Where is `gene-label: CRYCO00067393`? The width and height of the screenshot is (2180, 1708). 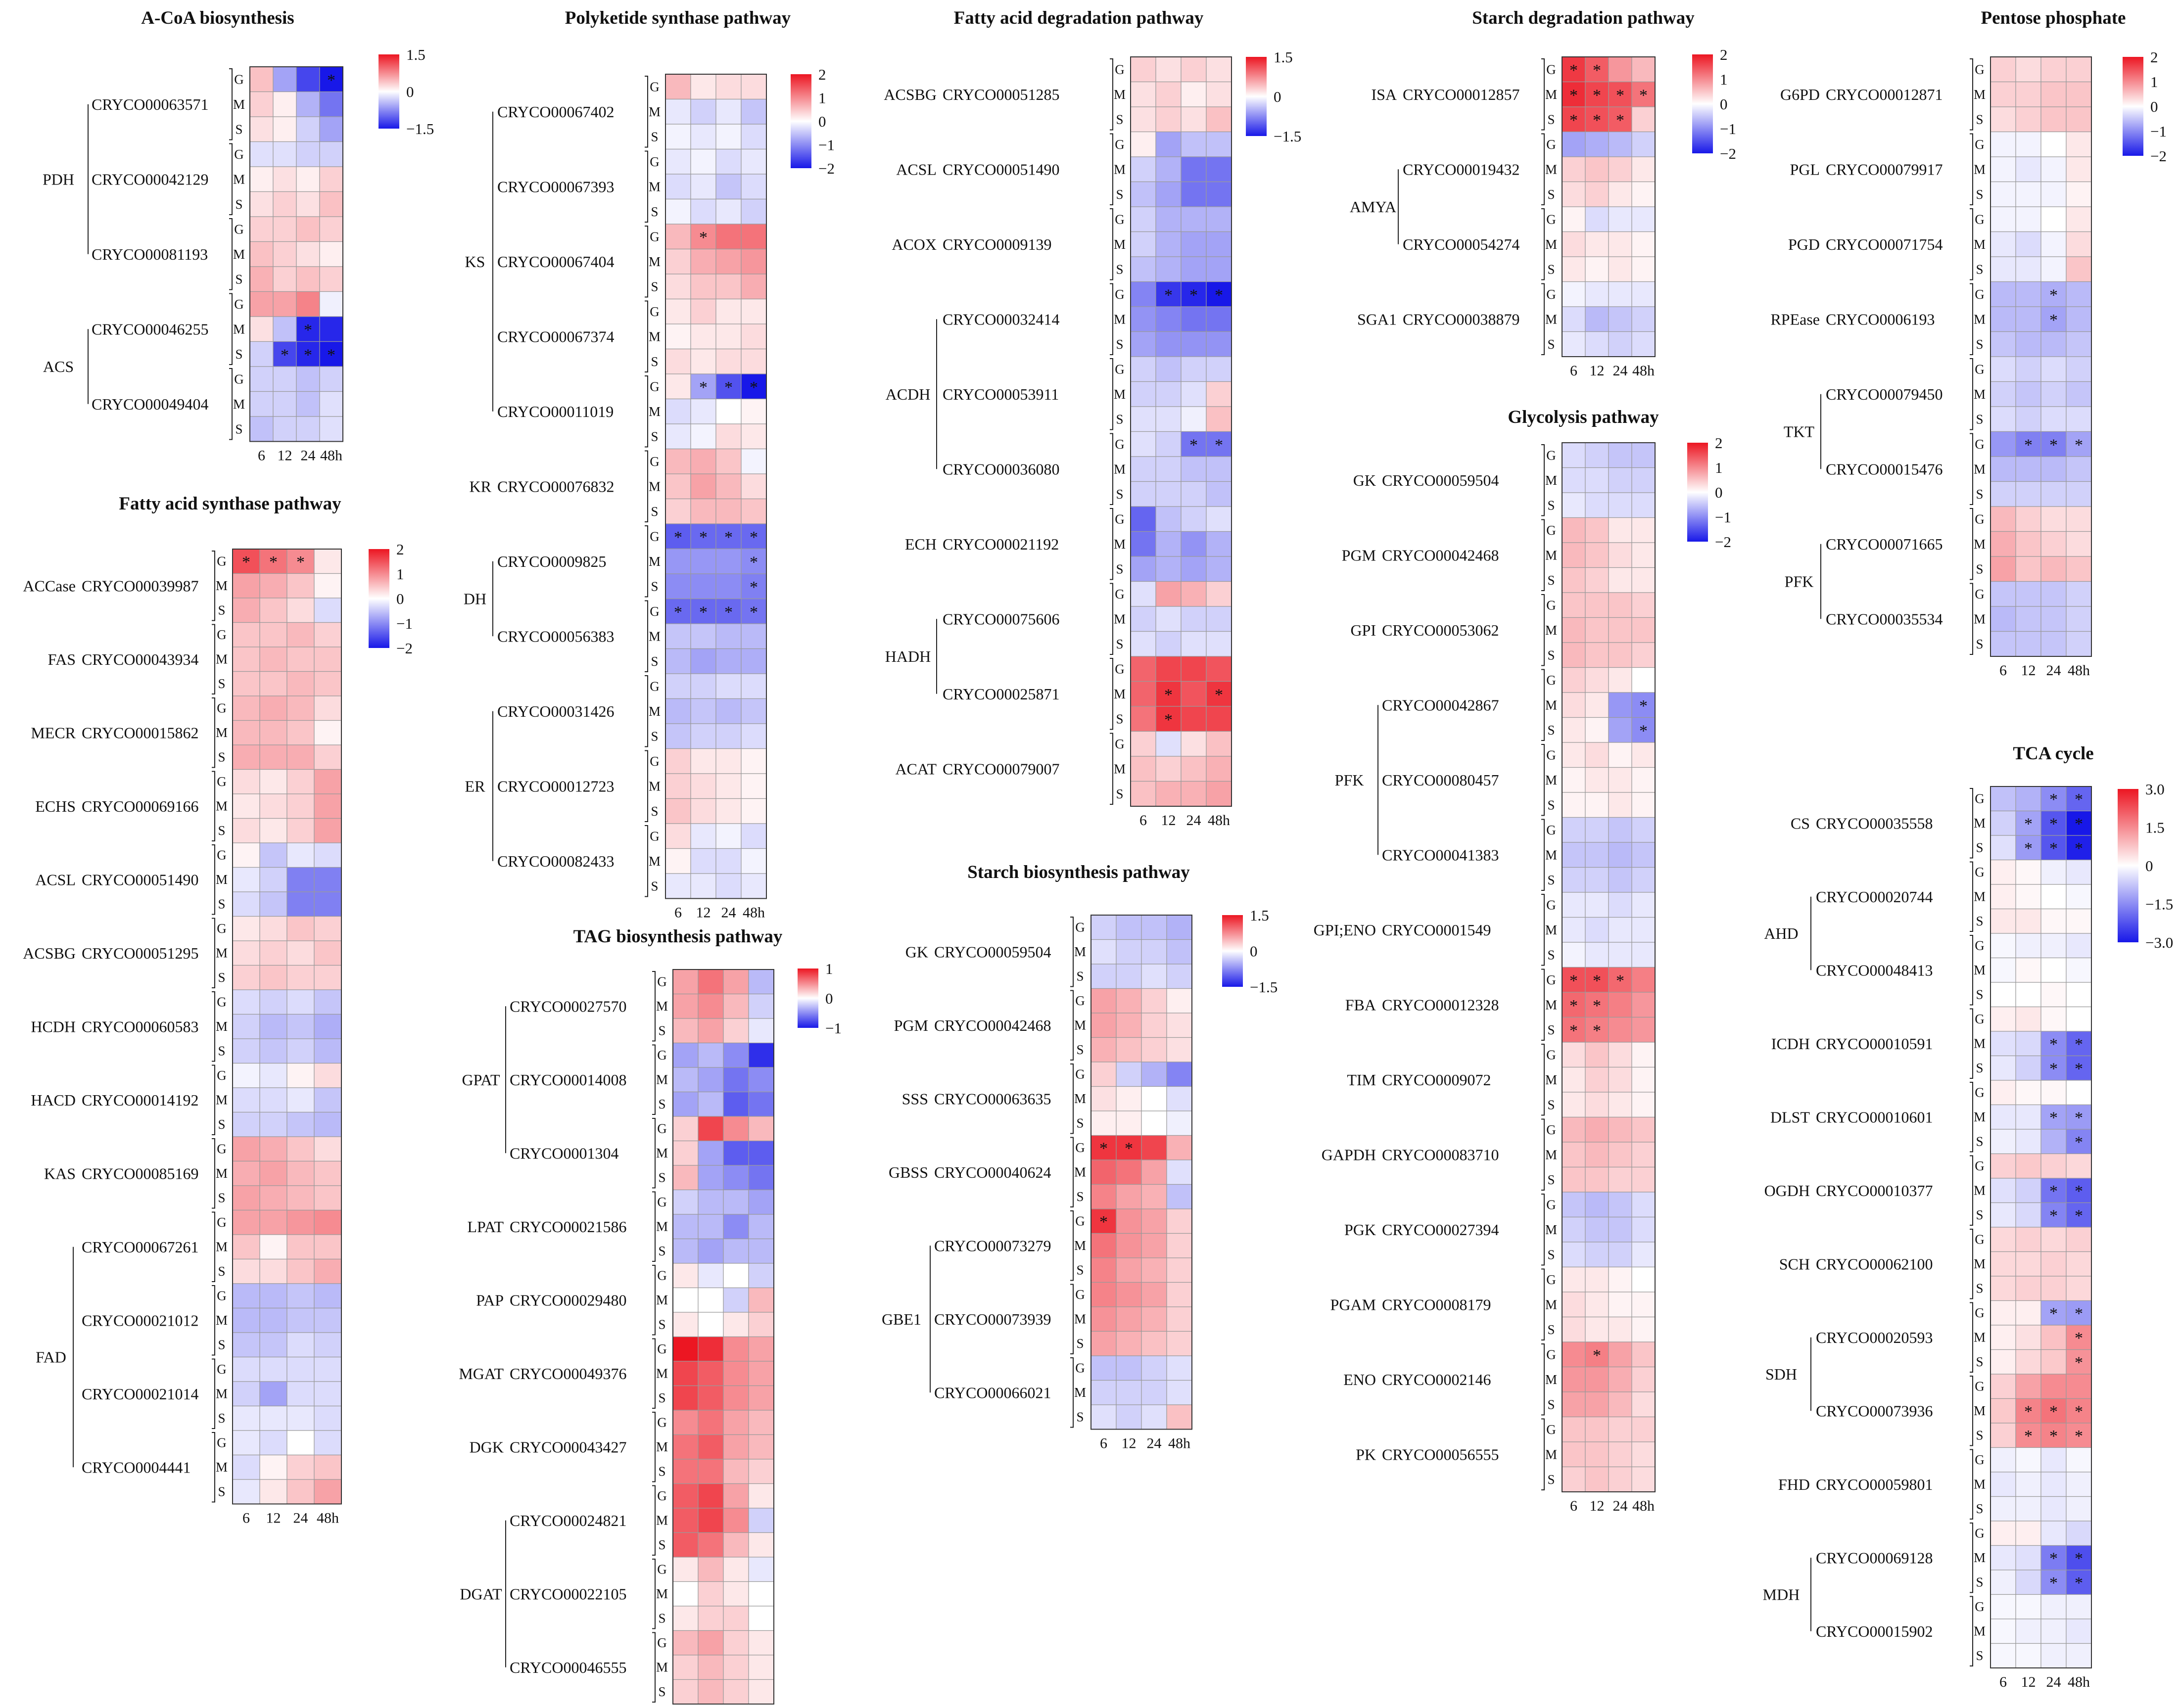
gene-label: CRYCO00067393 is located at coordinates (555, 186).